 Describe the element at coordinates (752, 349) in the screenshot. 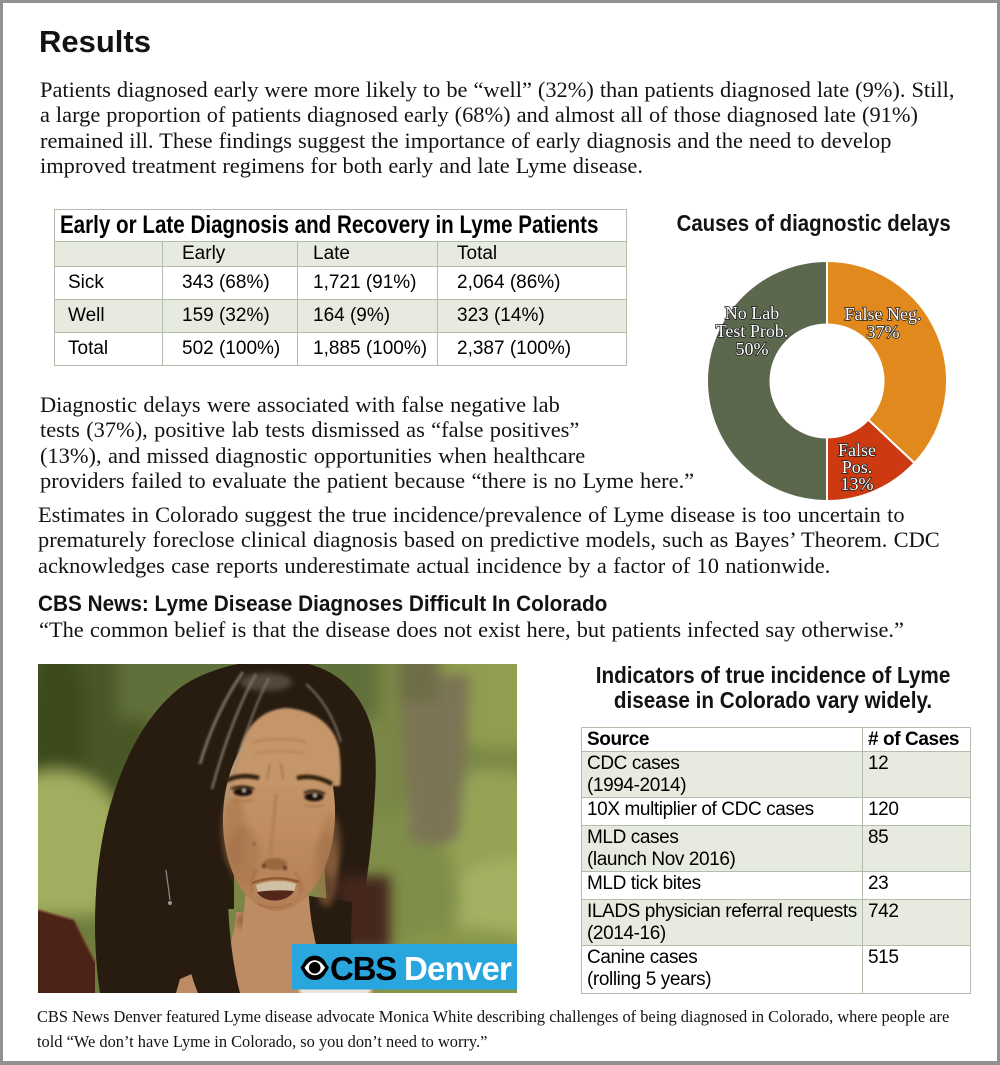

I see `svg-text: 50%` at that location.